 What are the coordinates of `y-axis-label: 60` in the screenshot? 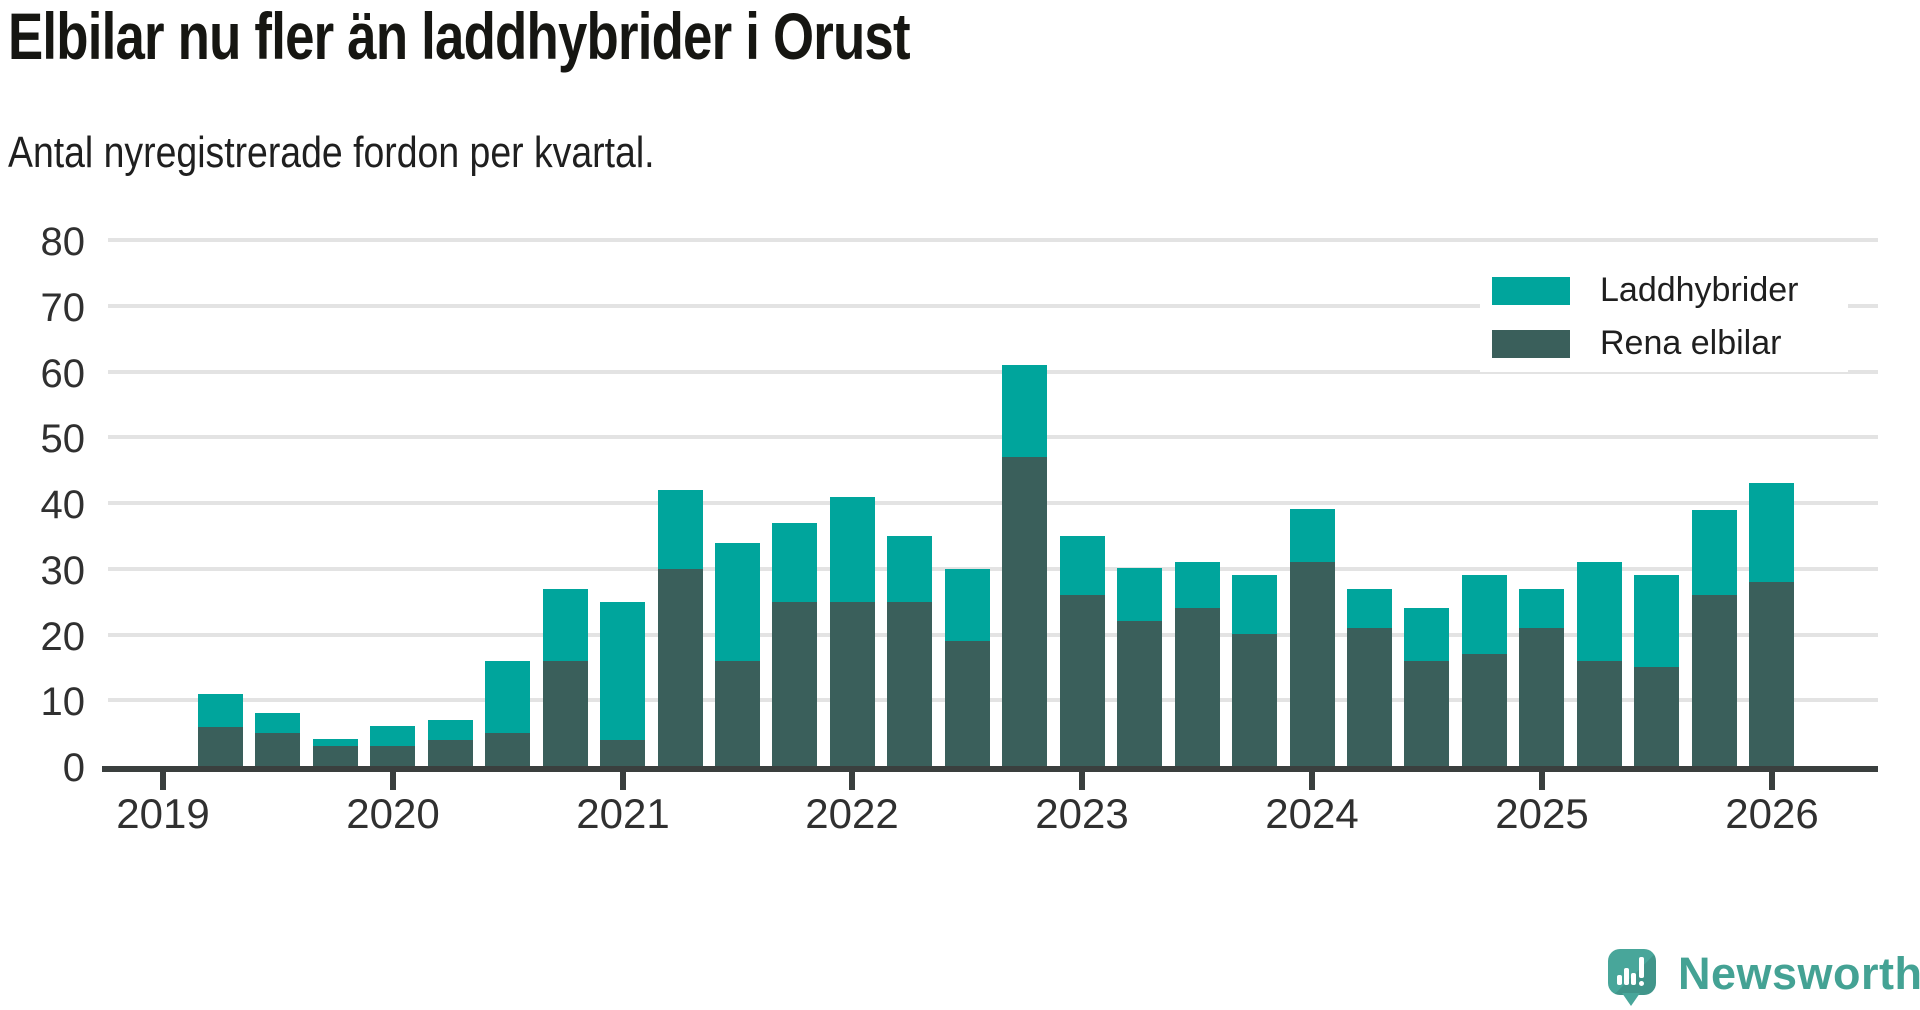 It's located at (63, 374).